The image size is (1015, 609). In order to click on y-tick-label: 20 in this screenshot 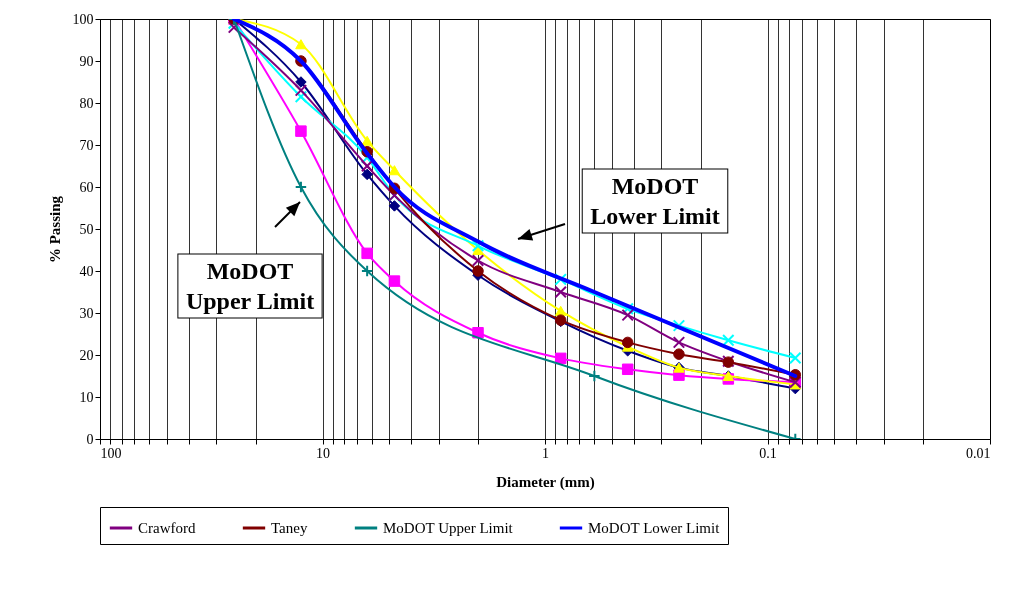, I will do `click(86, 355)`.